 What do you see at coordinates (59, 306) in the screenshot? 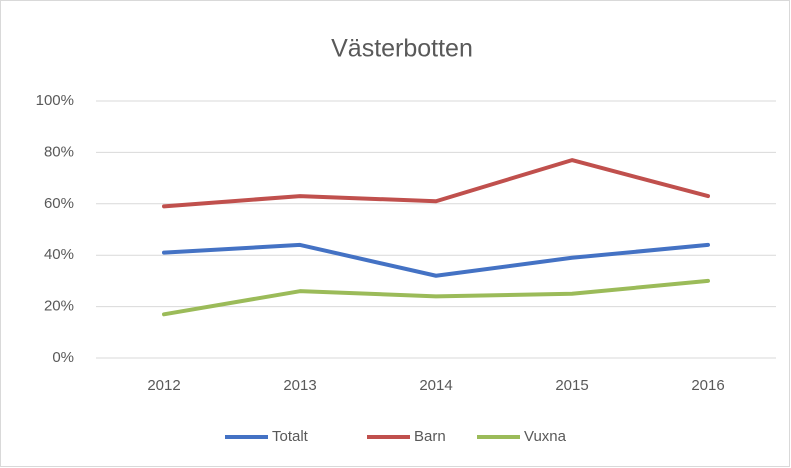
I see `y-tick-label: 20%` at bounding box center [59, 306].